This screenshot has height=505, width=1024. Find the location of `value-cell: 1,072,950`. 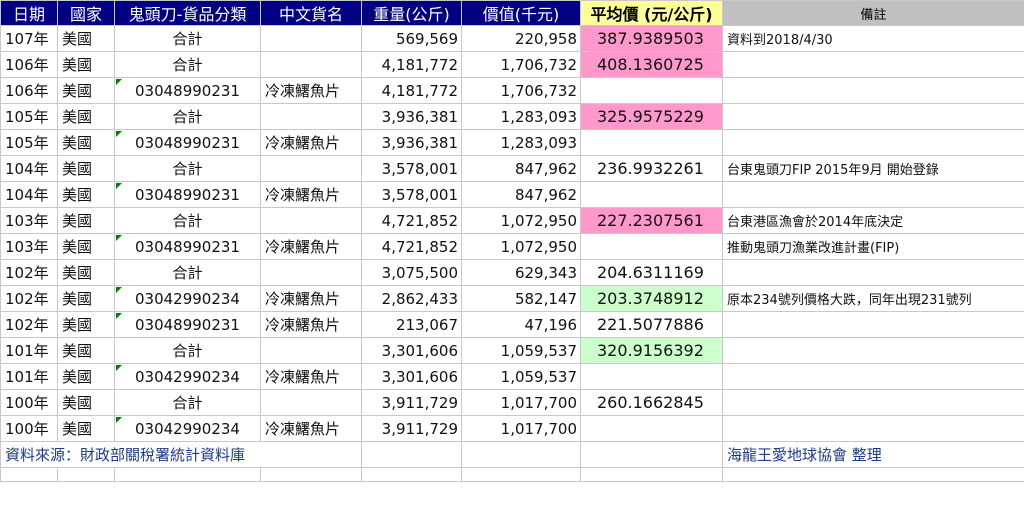

value-cell: 1,072,950 is located at coordinates (521, 220).